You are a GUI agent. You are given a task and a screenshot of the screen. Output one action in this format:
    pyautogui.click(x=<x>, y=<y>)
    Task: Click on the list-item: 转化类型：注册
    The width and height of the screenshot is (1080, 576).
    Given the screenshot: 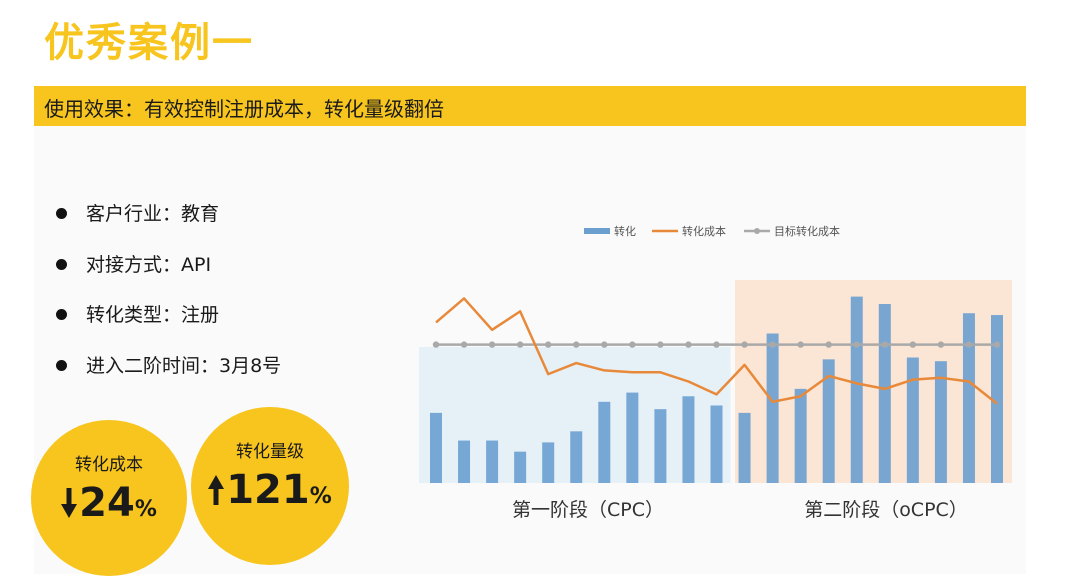 What is the action you would take?
    pyautogui.click(x=168, y=322)
    